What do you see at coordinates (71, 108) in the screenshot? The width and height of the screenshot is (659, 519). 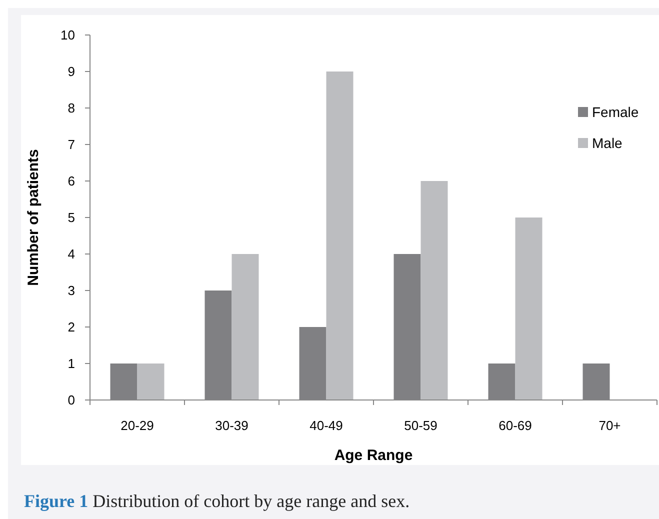 I see `y-tick-label: 8` at bounding box center [71, 108].